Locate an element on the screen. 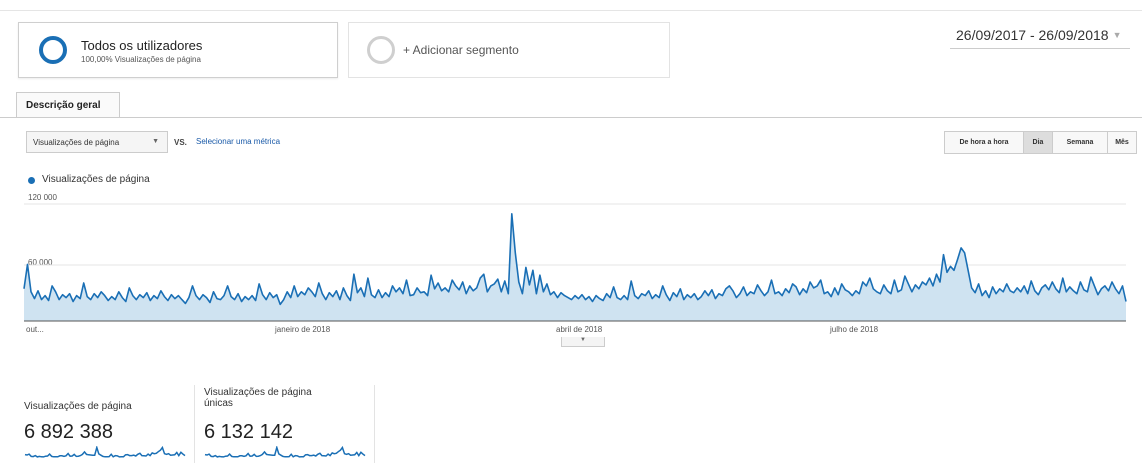 This screenshot has height=463, width=1142. legend-label: Visualizações de página is located at coordinates (96, 179).